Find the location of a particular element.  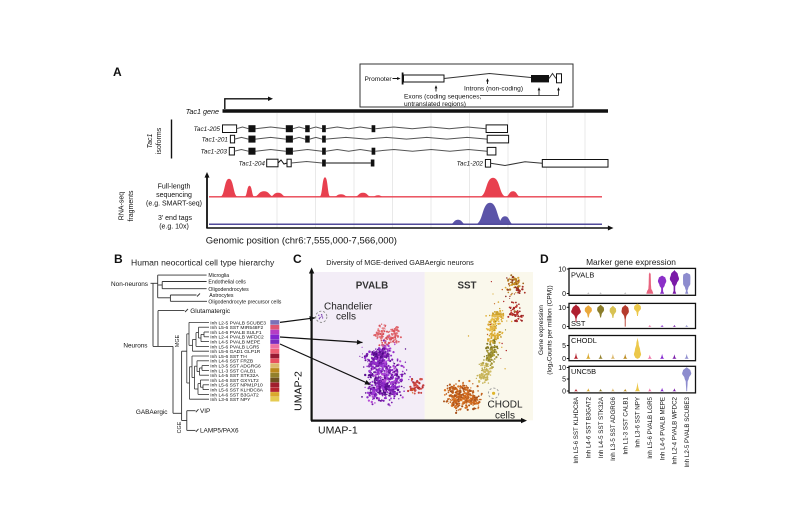

svg-text: B is located at coordinates (118, 259).